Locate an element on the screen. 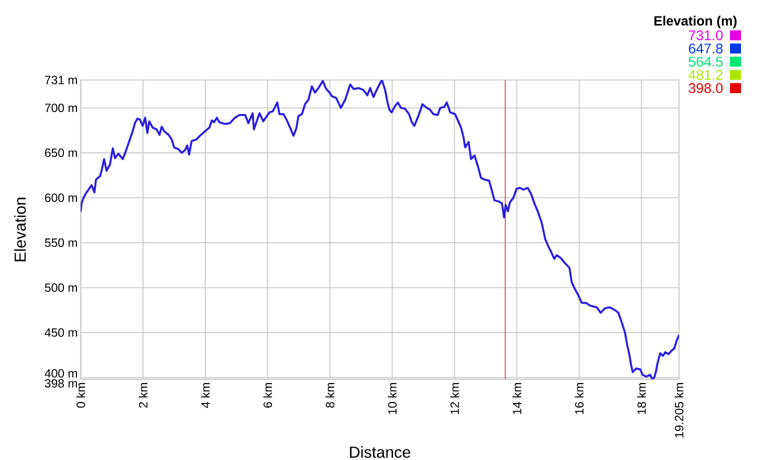 The image size is (760, 460). y-tick-label: 650 m is located at coordinates (61, 153).